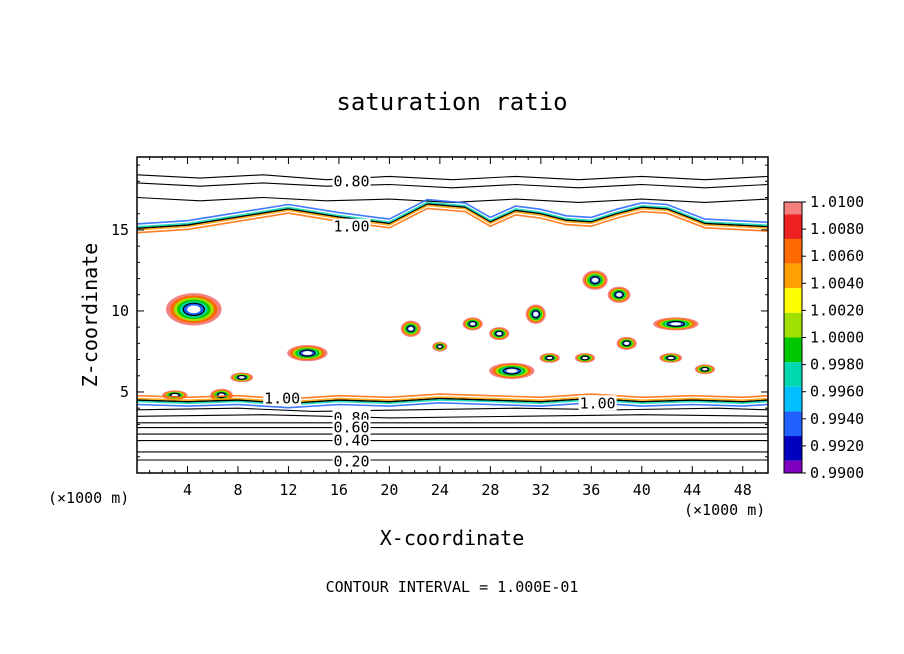  I want to click on x-tick-label-20: 20, so click(389, 490).